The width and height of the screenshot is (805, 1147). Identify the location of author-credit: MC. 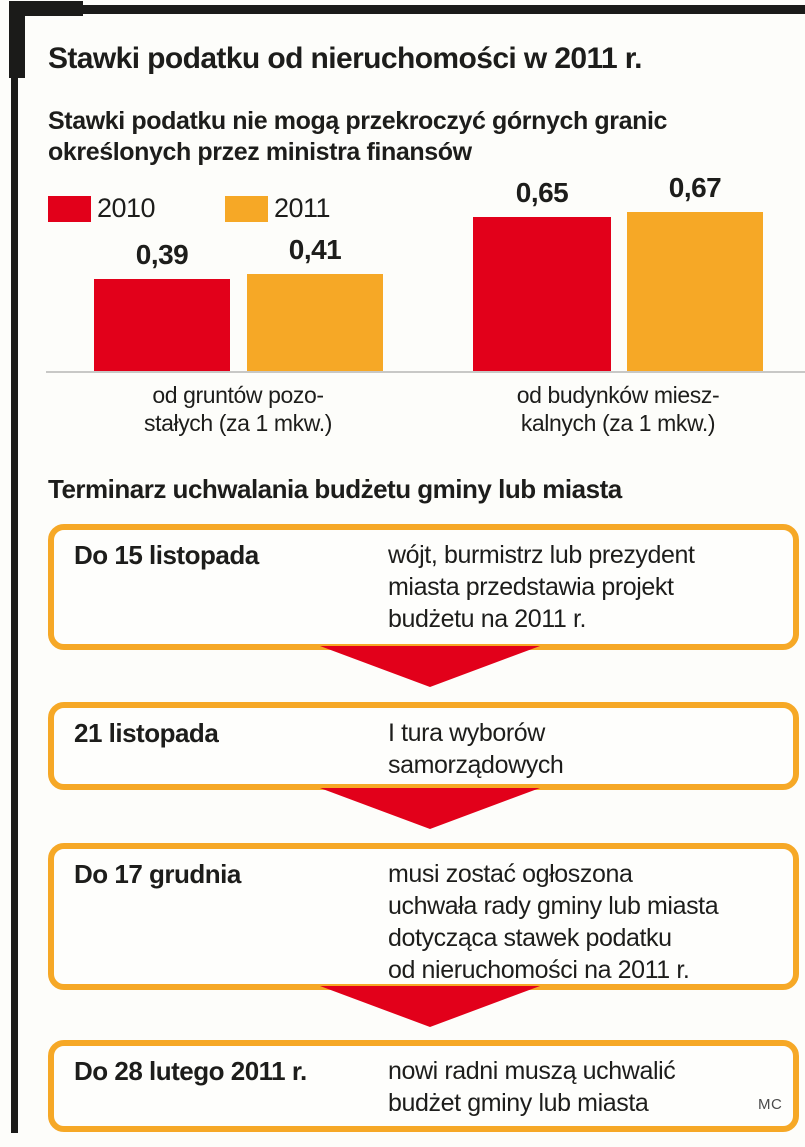
(770, 1104).